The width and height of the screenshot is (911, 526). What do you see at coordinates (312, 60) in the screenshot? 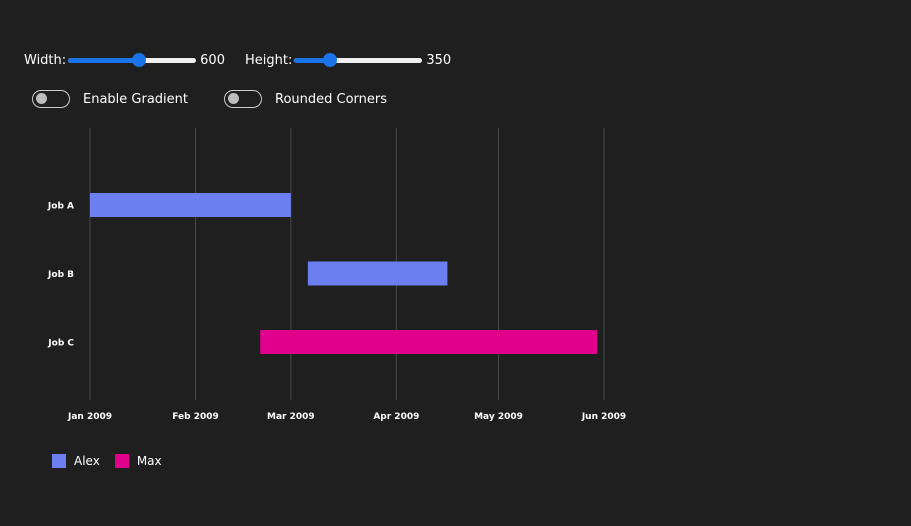
I see `height-slider-fill` at bounding box center [312, 60].